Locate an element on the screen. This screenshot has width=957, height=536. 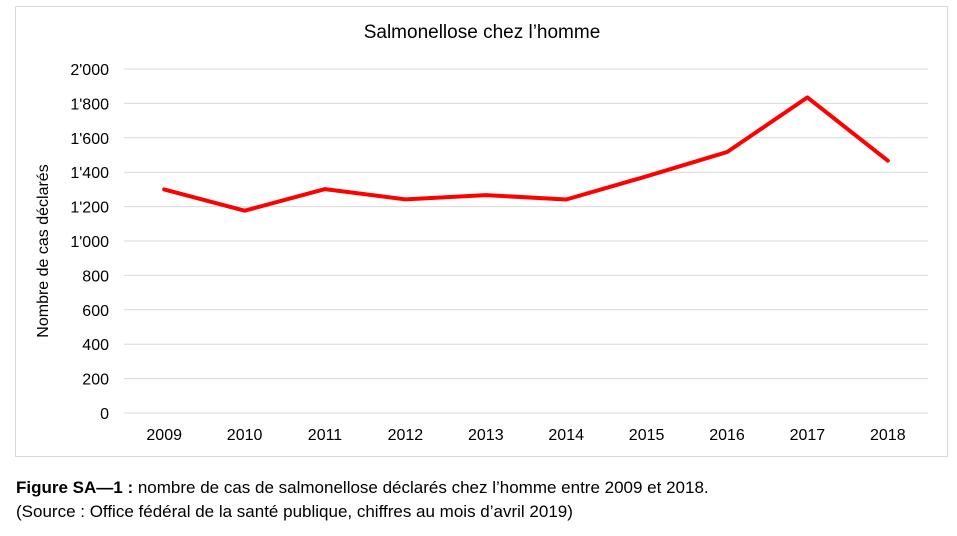
y-tick-label: 800 is located at coordinates (95, 276).